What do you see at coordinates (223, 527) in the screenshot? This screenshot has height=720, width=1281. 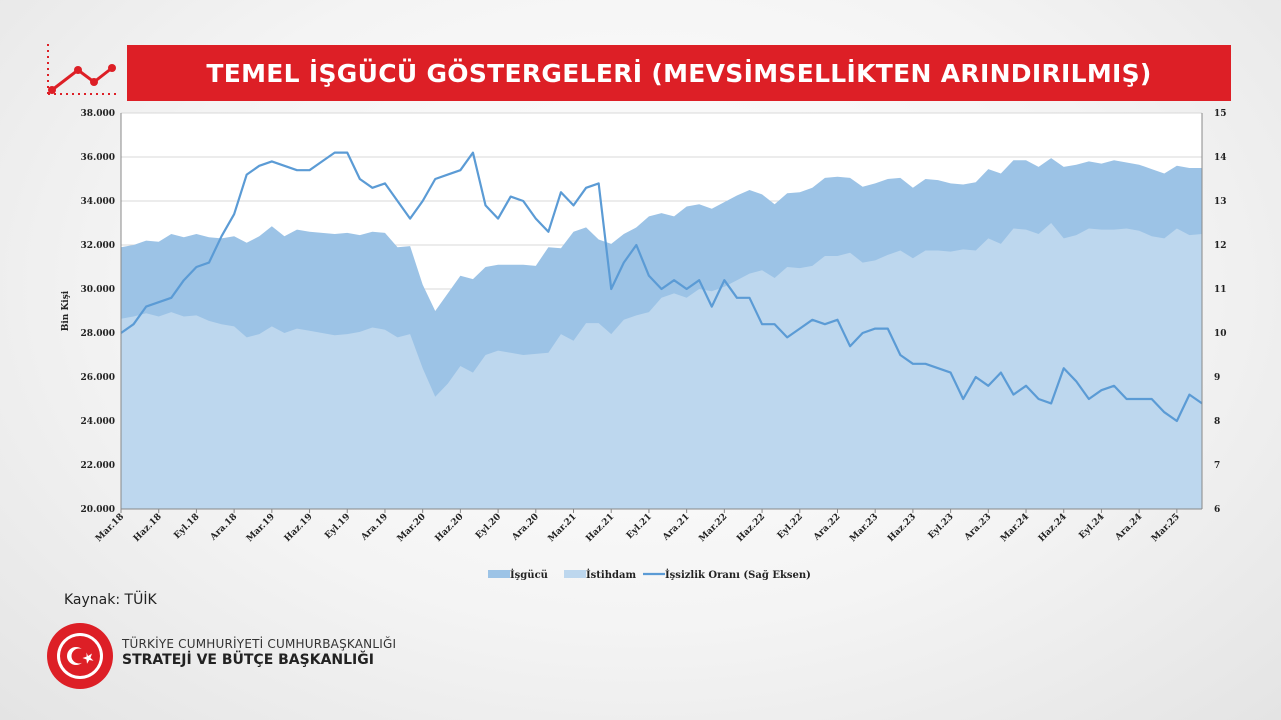 I see `x-tick-label: Ara.18` at bounding box center [223, 527].